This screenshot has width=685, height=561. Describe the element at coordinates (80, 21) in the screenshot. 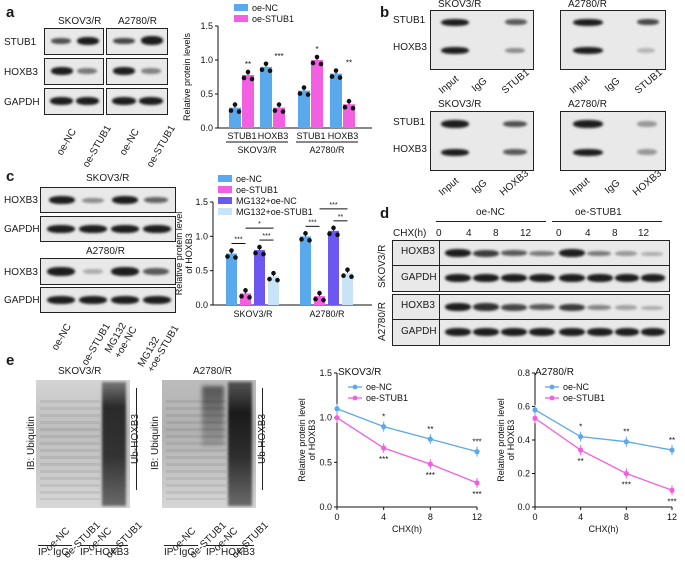

I see `a-cell-line-1: SKOV3/R` at that location.